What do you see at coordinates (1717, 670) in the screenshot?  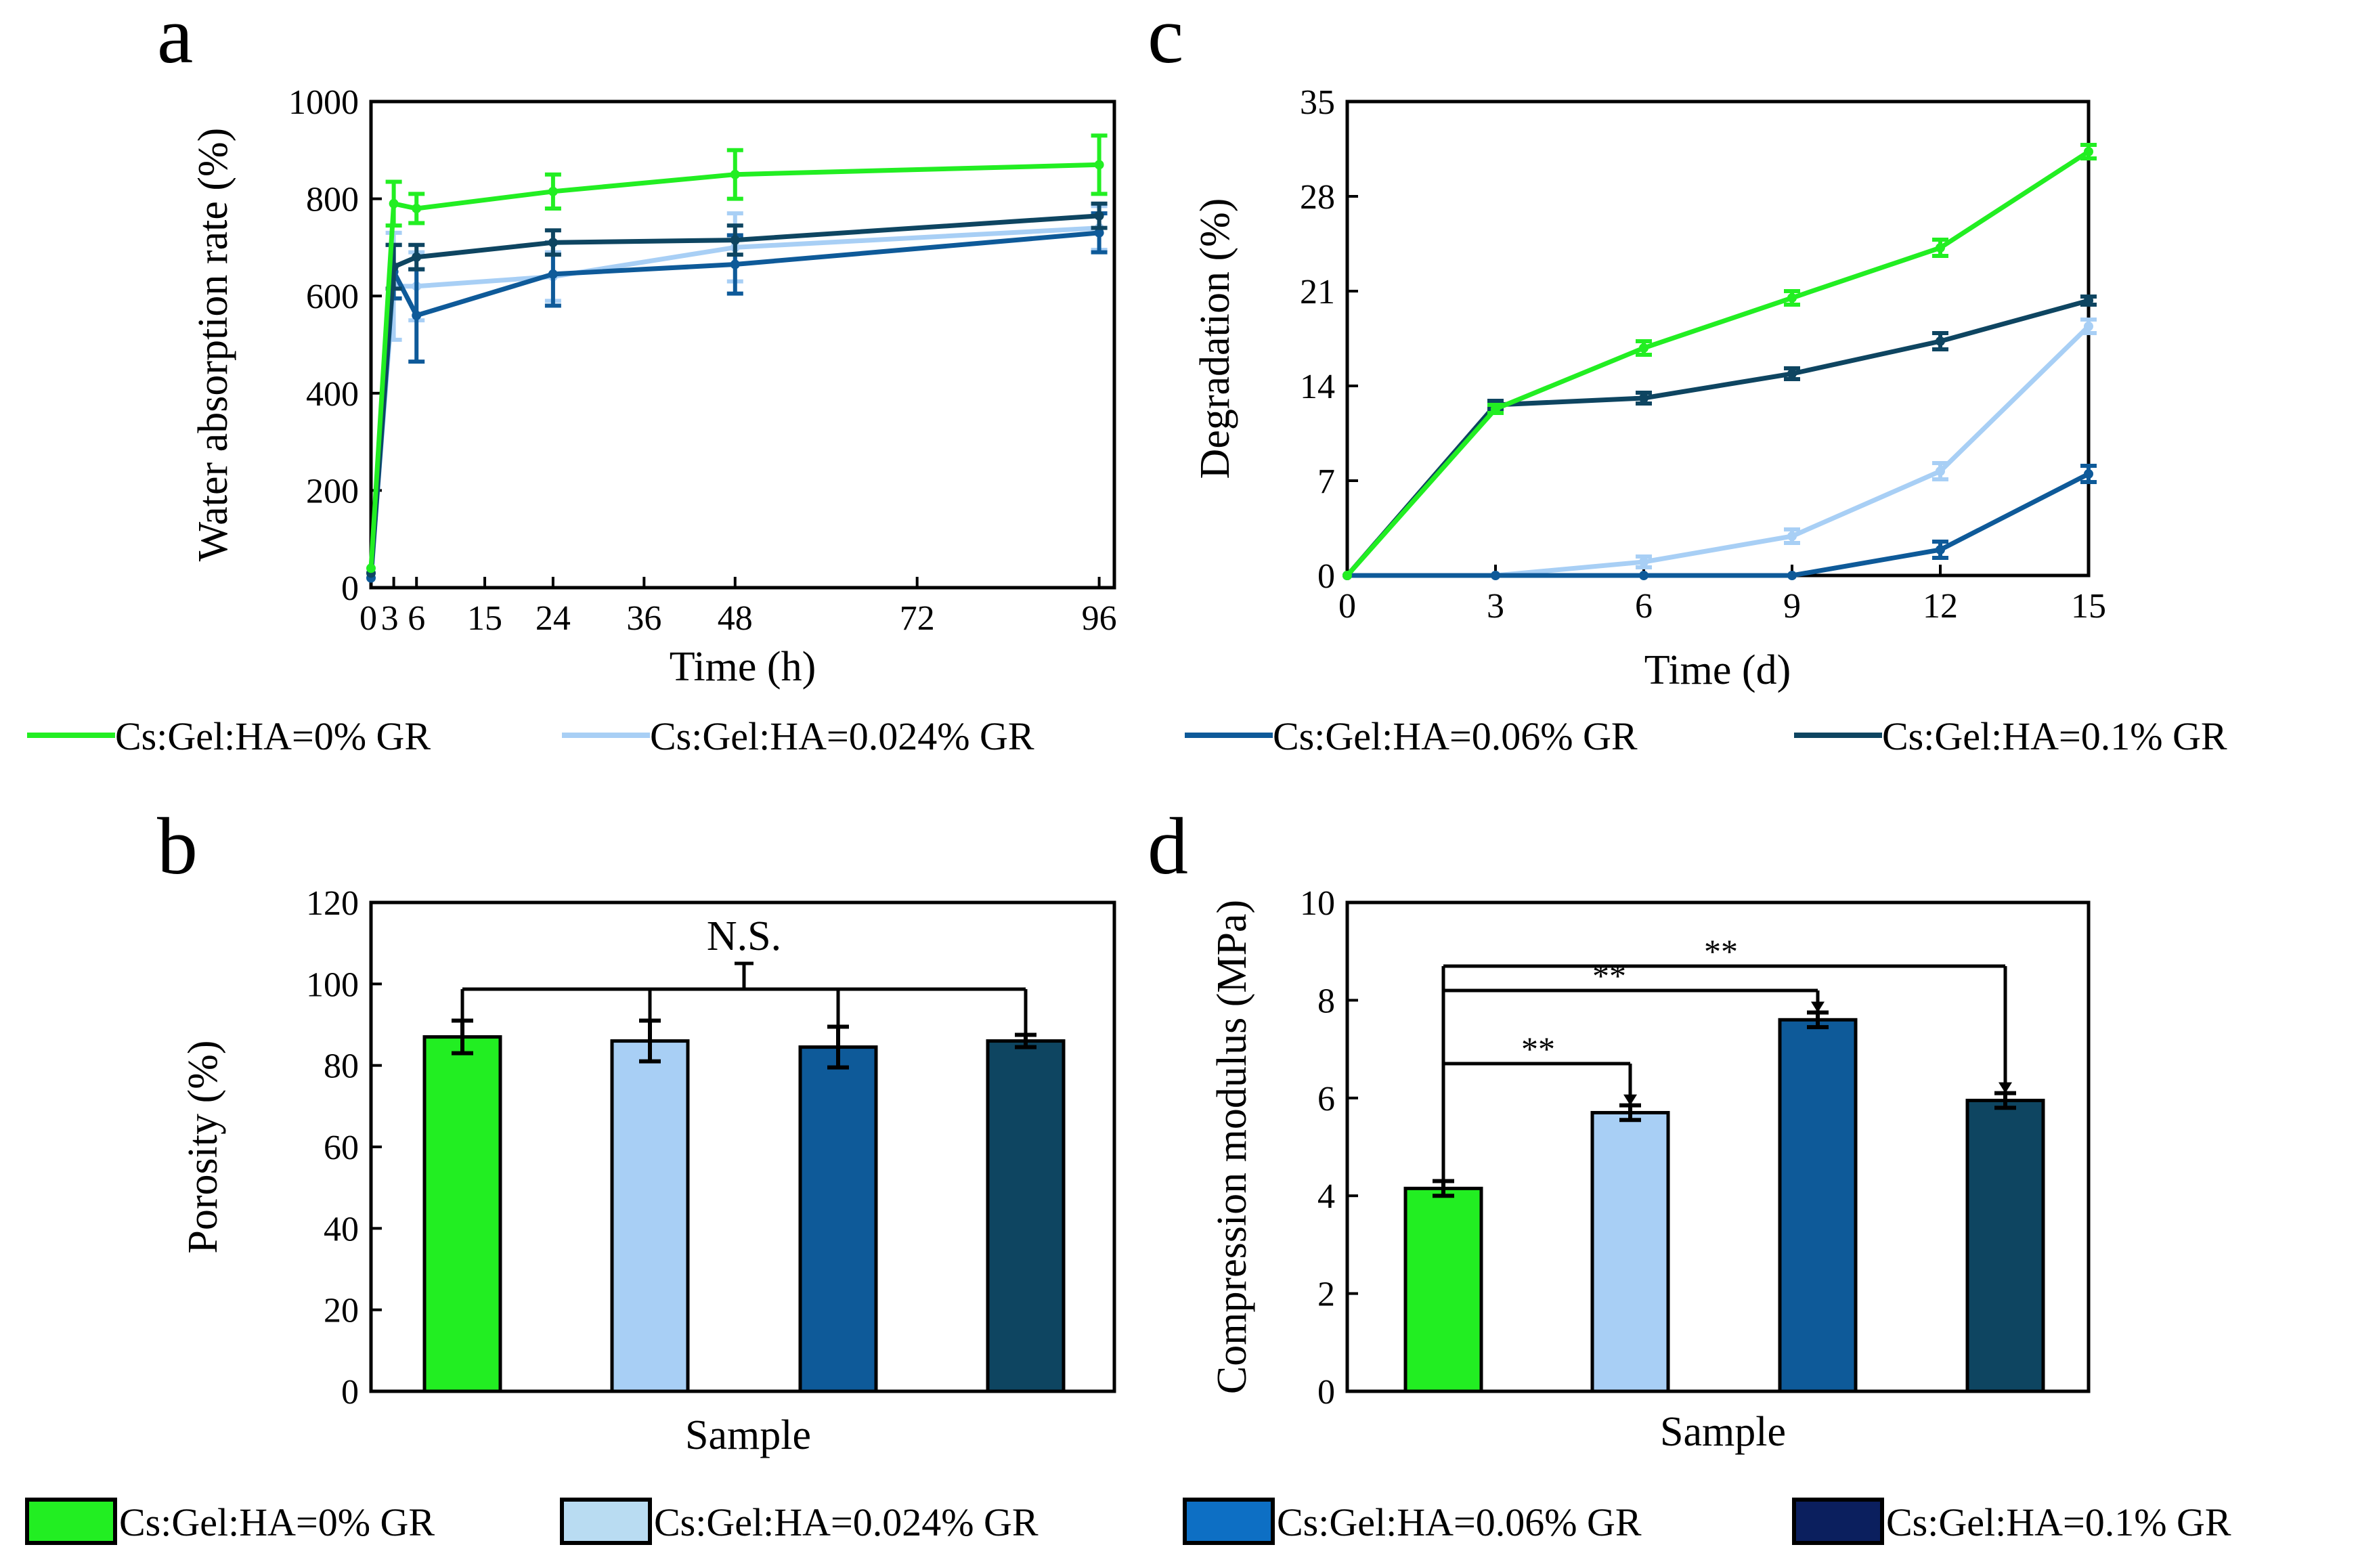 I see `x-axis-label: Time (d)` at bounding box center [1717, 670].